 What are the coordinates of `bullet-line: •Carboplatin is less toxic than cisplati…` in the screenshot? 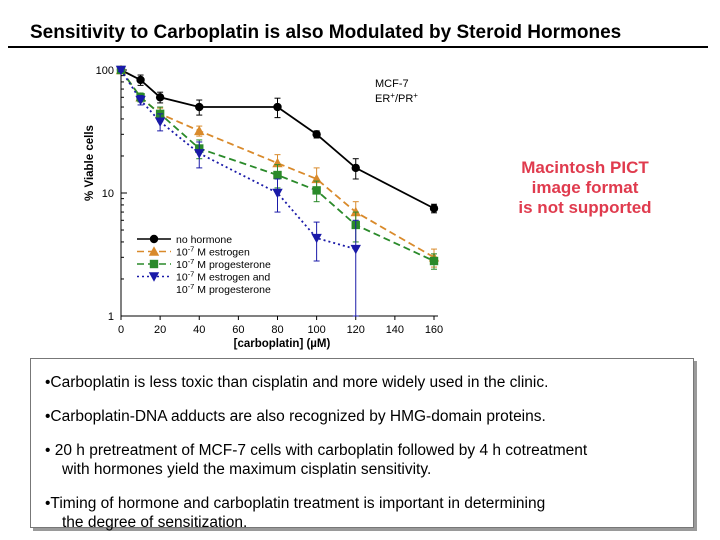 It's located at (297, 382).